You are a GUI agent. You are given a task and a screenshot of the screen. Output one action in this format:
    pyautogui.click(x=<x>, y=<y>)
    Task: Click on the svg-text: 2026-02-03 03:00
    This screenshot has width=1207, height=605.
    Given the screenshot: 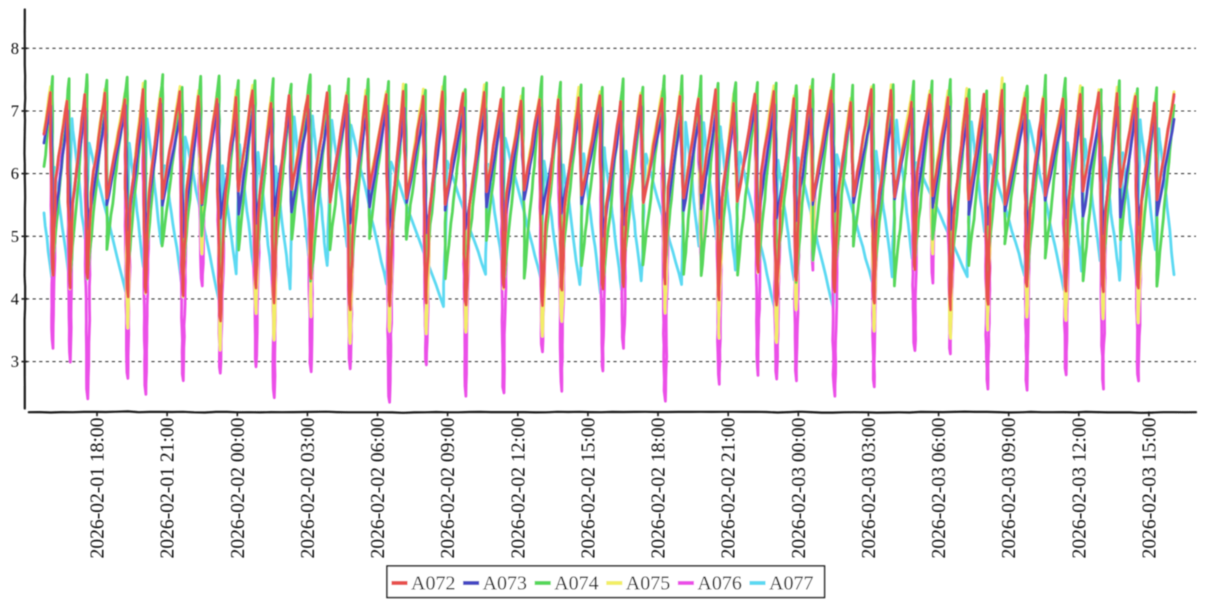 What is the action you would take?
    pyautogui.click(x=869, y=487)
    